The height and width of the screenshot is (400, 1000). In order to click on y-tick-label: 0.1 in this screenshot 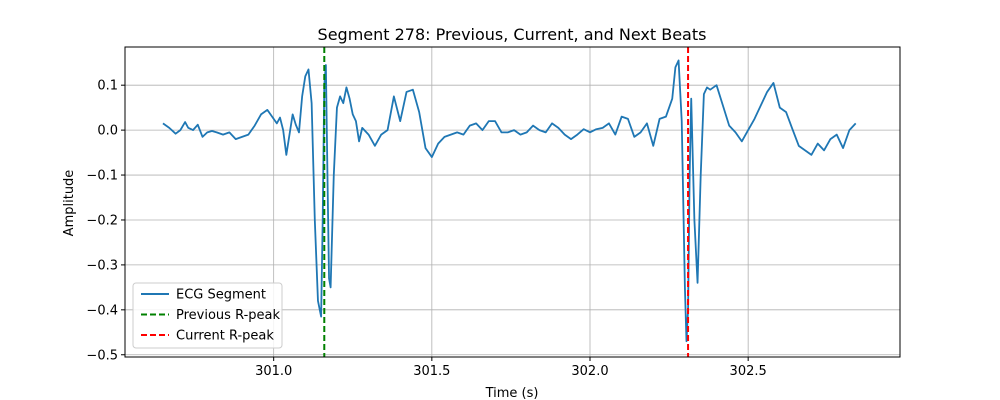, I will do `click(107, 86)`.